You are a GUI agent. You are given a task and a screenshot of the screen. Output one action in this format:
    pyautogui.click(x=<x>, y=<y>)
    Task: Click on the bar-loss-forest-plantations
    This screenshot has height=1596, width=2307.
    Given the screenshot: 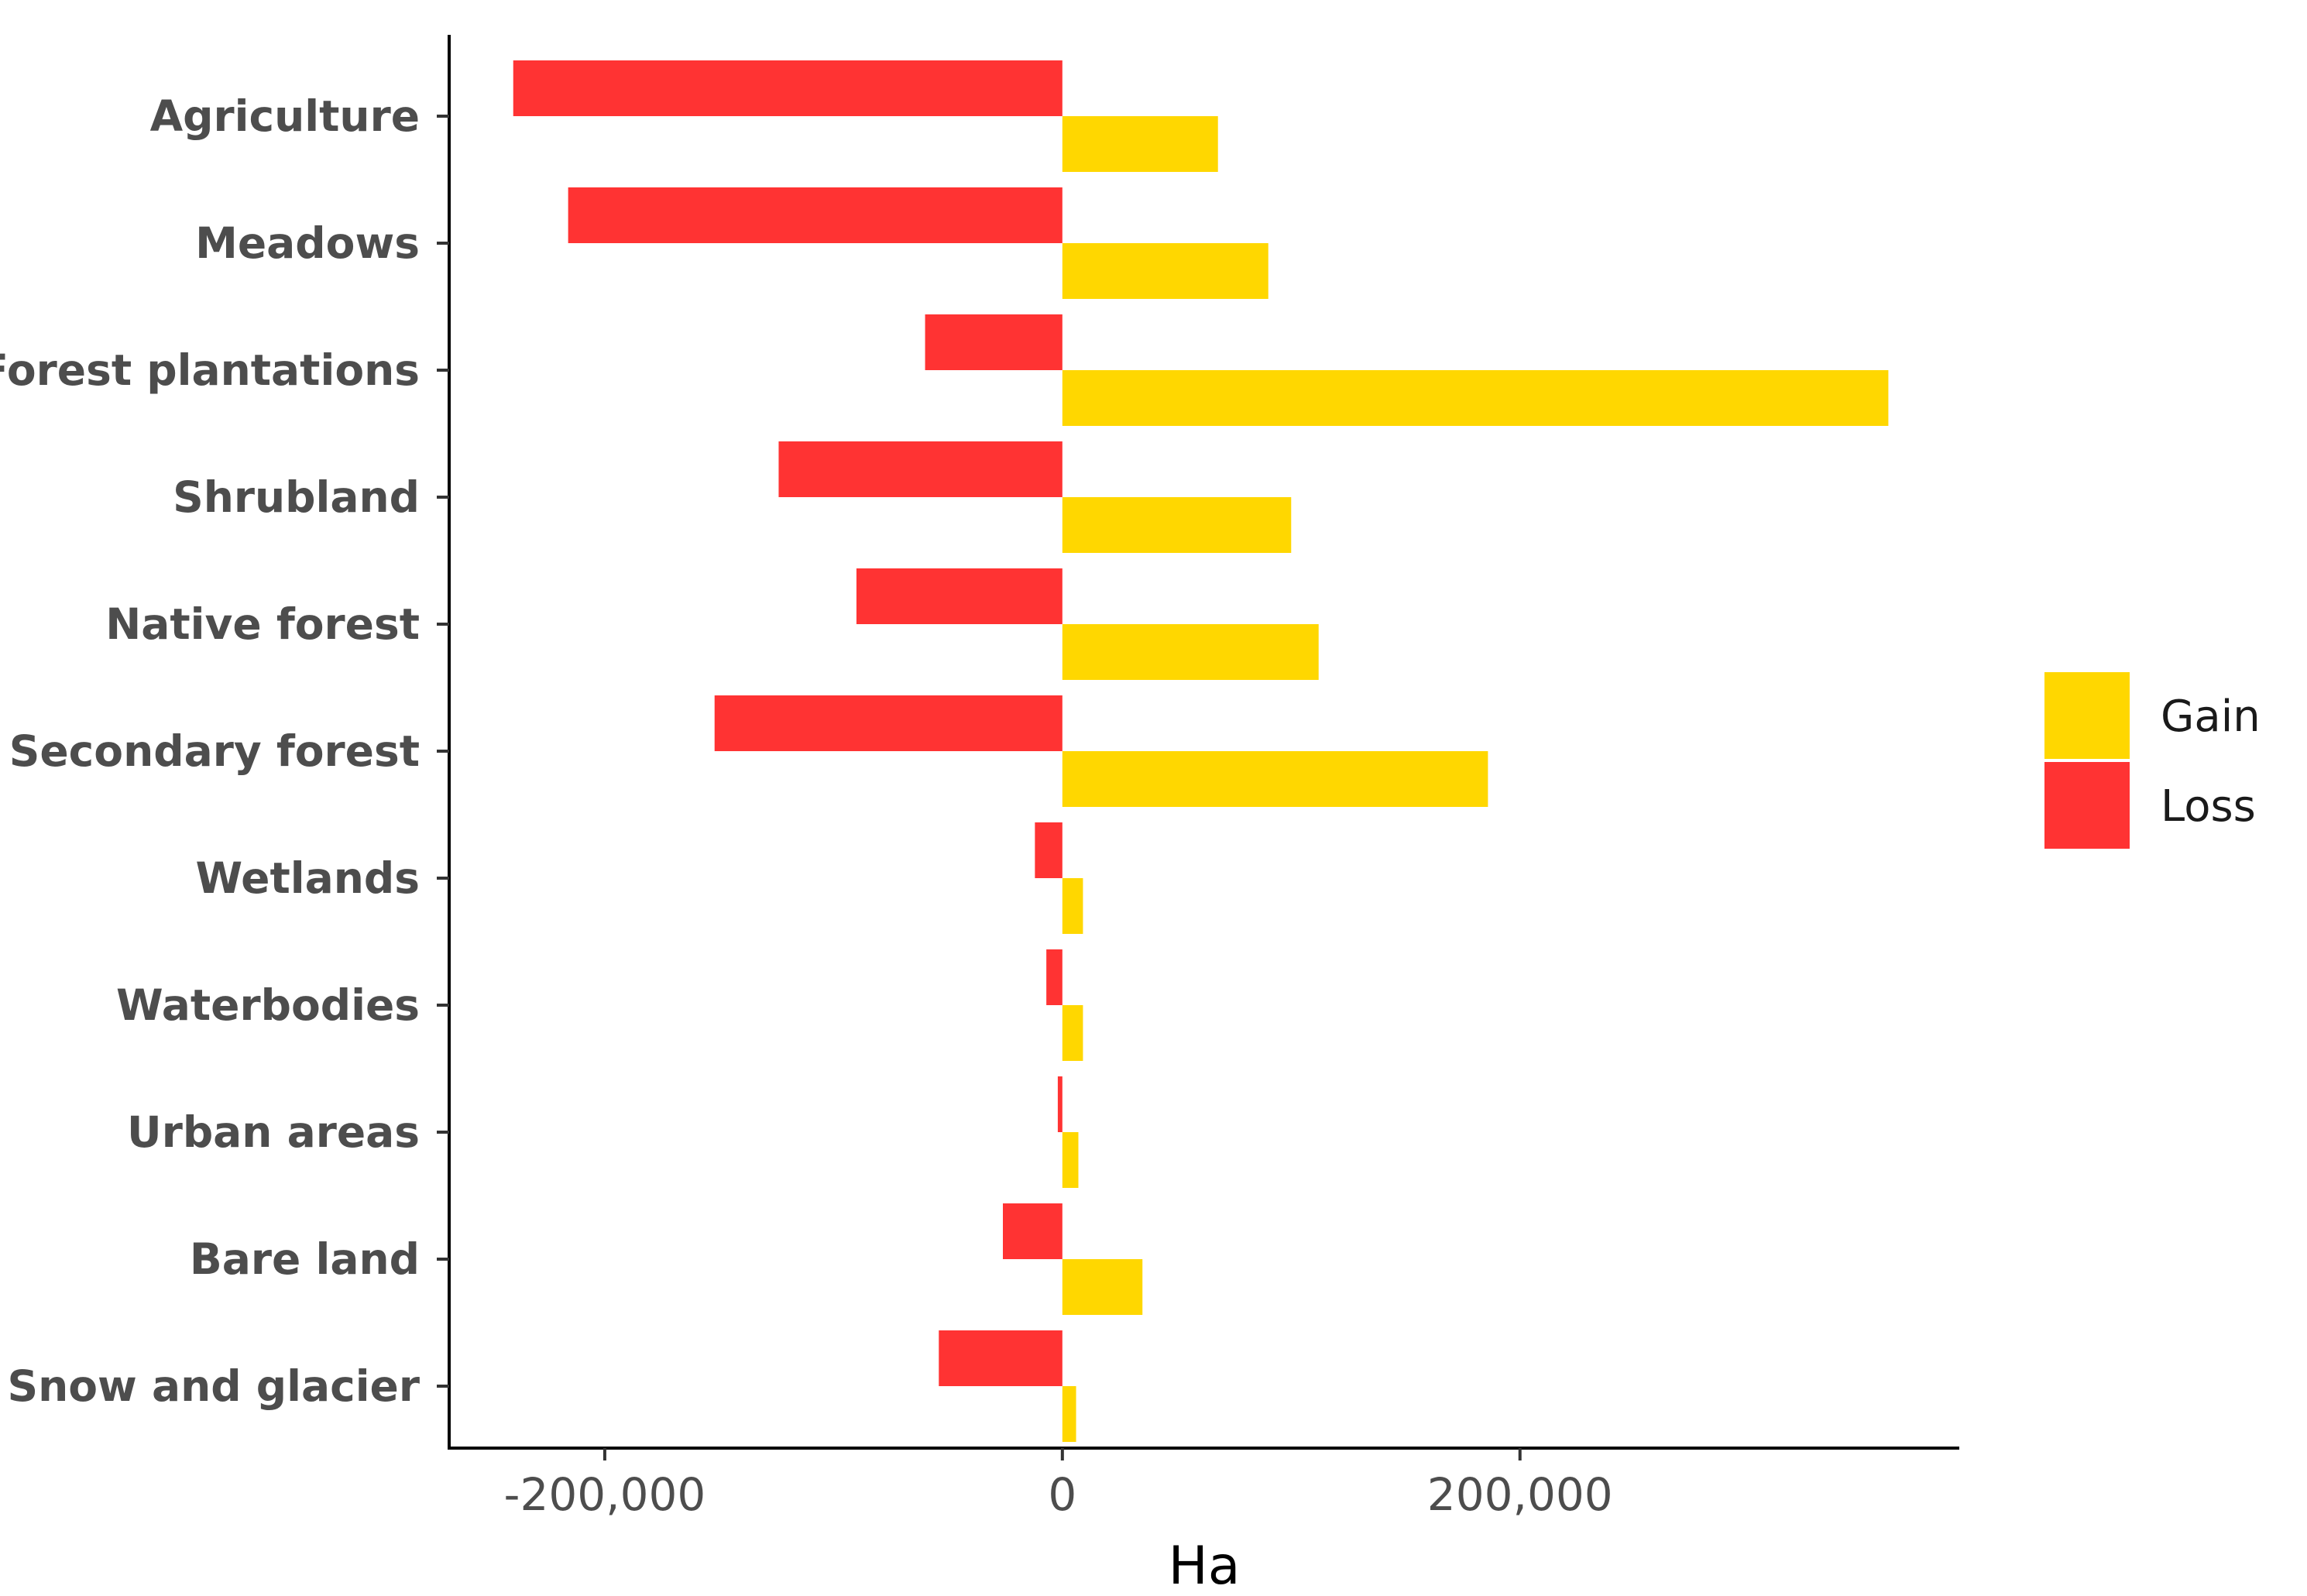 What is the action you would take?
    pyautogui.click(x=994, y=342)
    